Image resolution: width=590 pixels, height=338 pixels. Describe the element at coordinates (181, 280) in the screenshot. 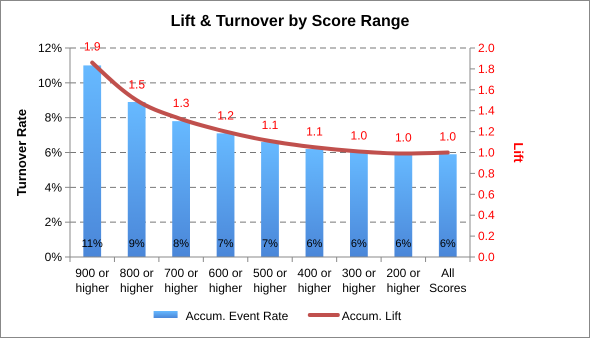

I see `x-tick-label: 700 or higher` at that location.